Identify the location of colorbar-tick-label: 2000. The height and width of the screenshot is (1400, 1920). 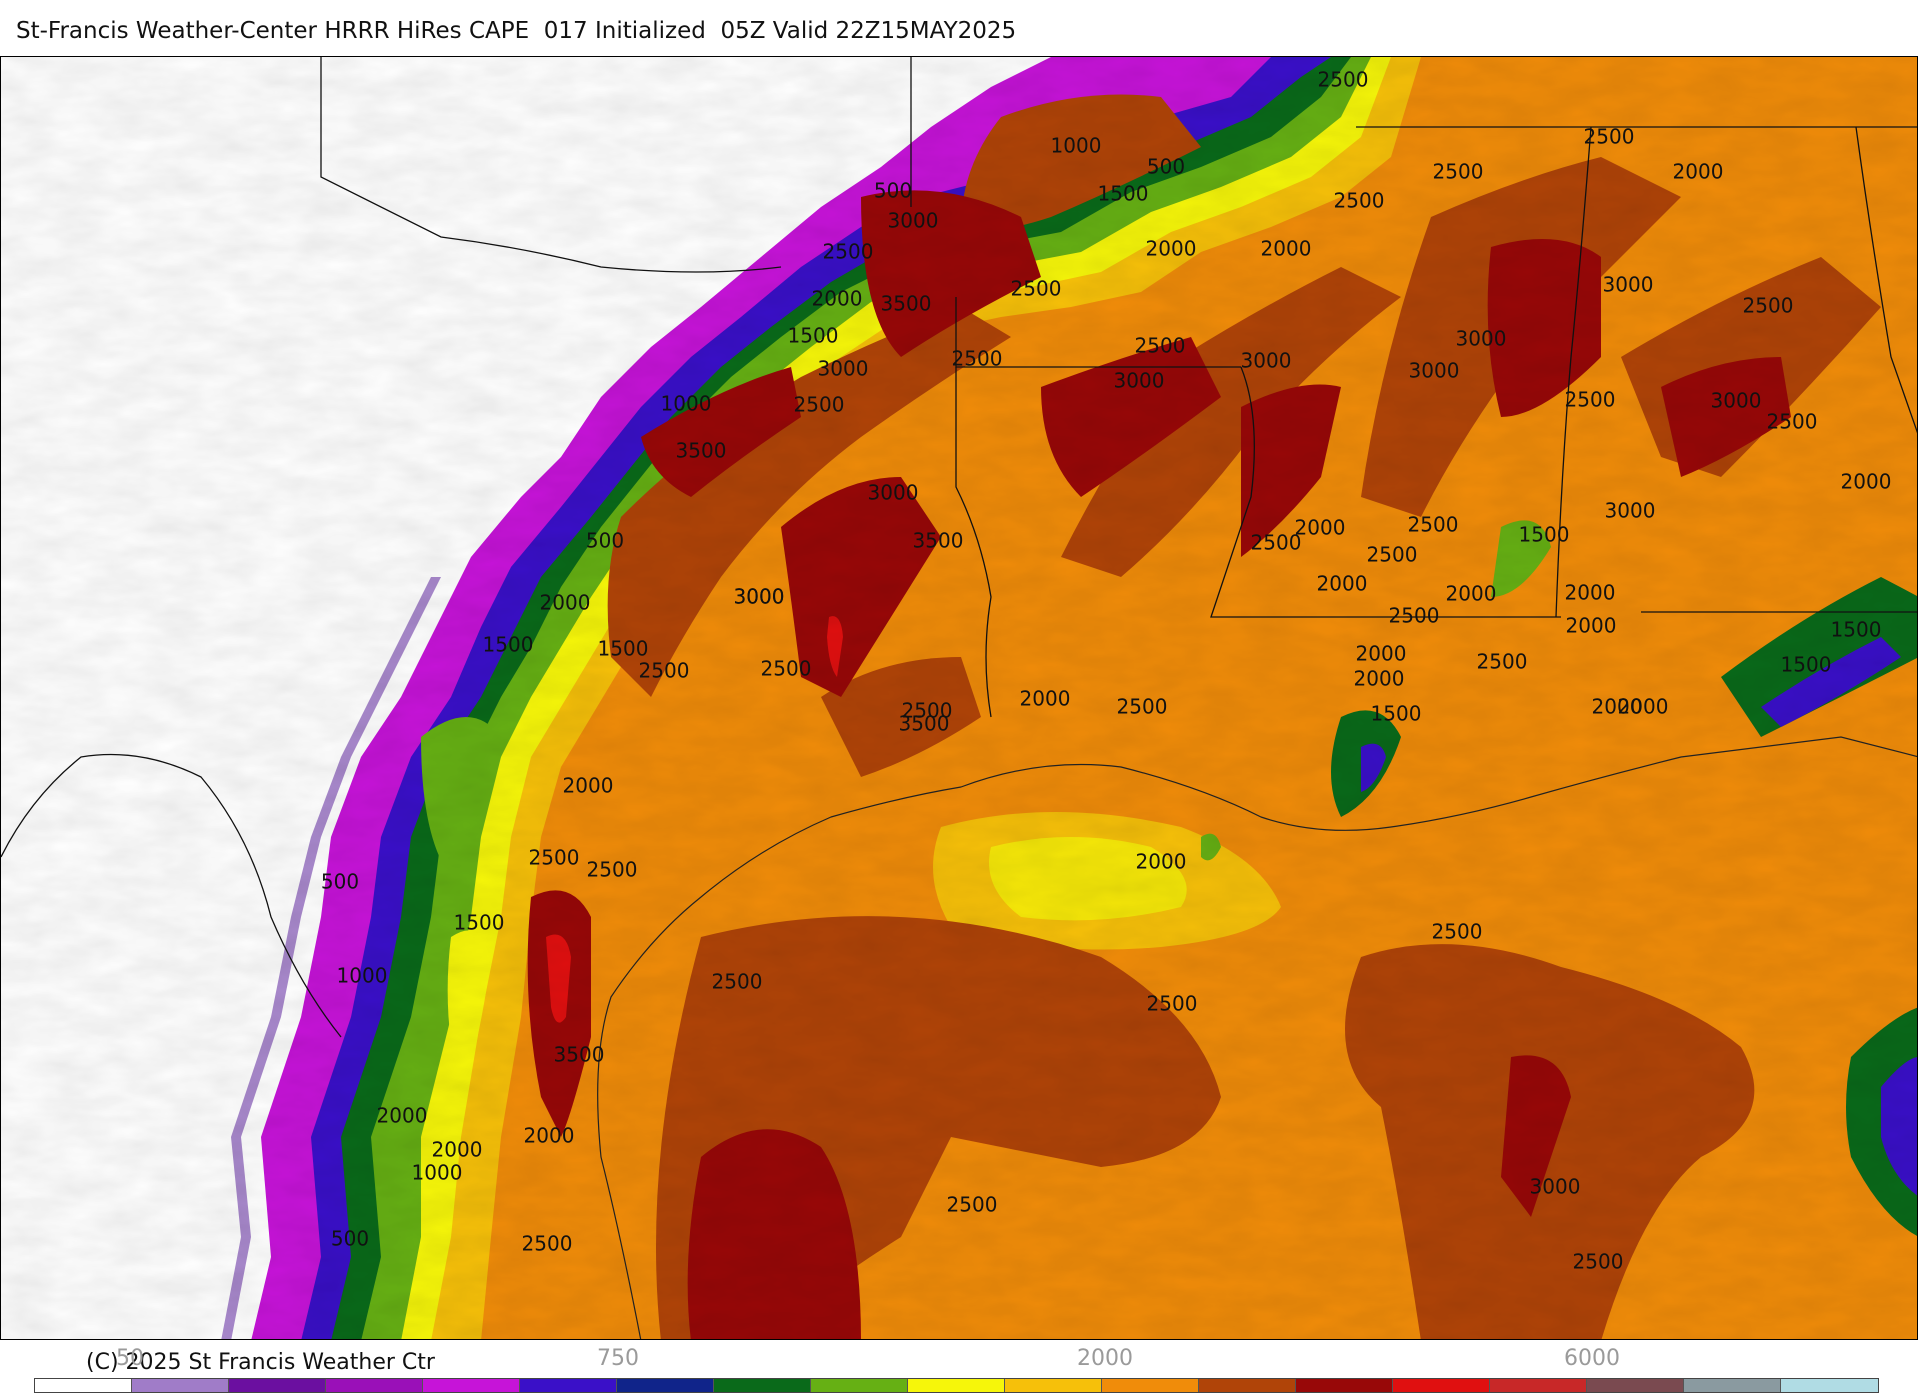
(1105, 1358).